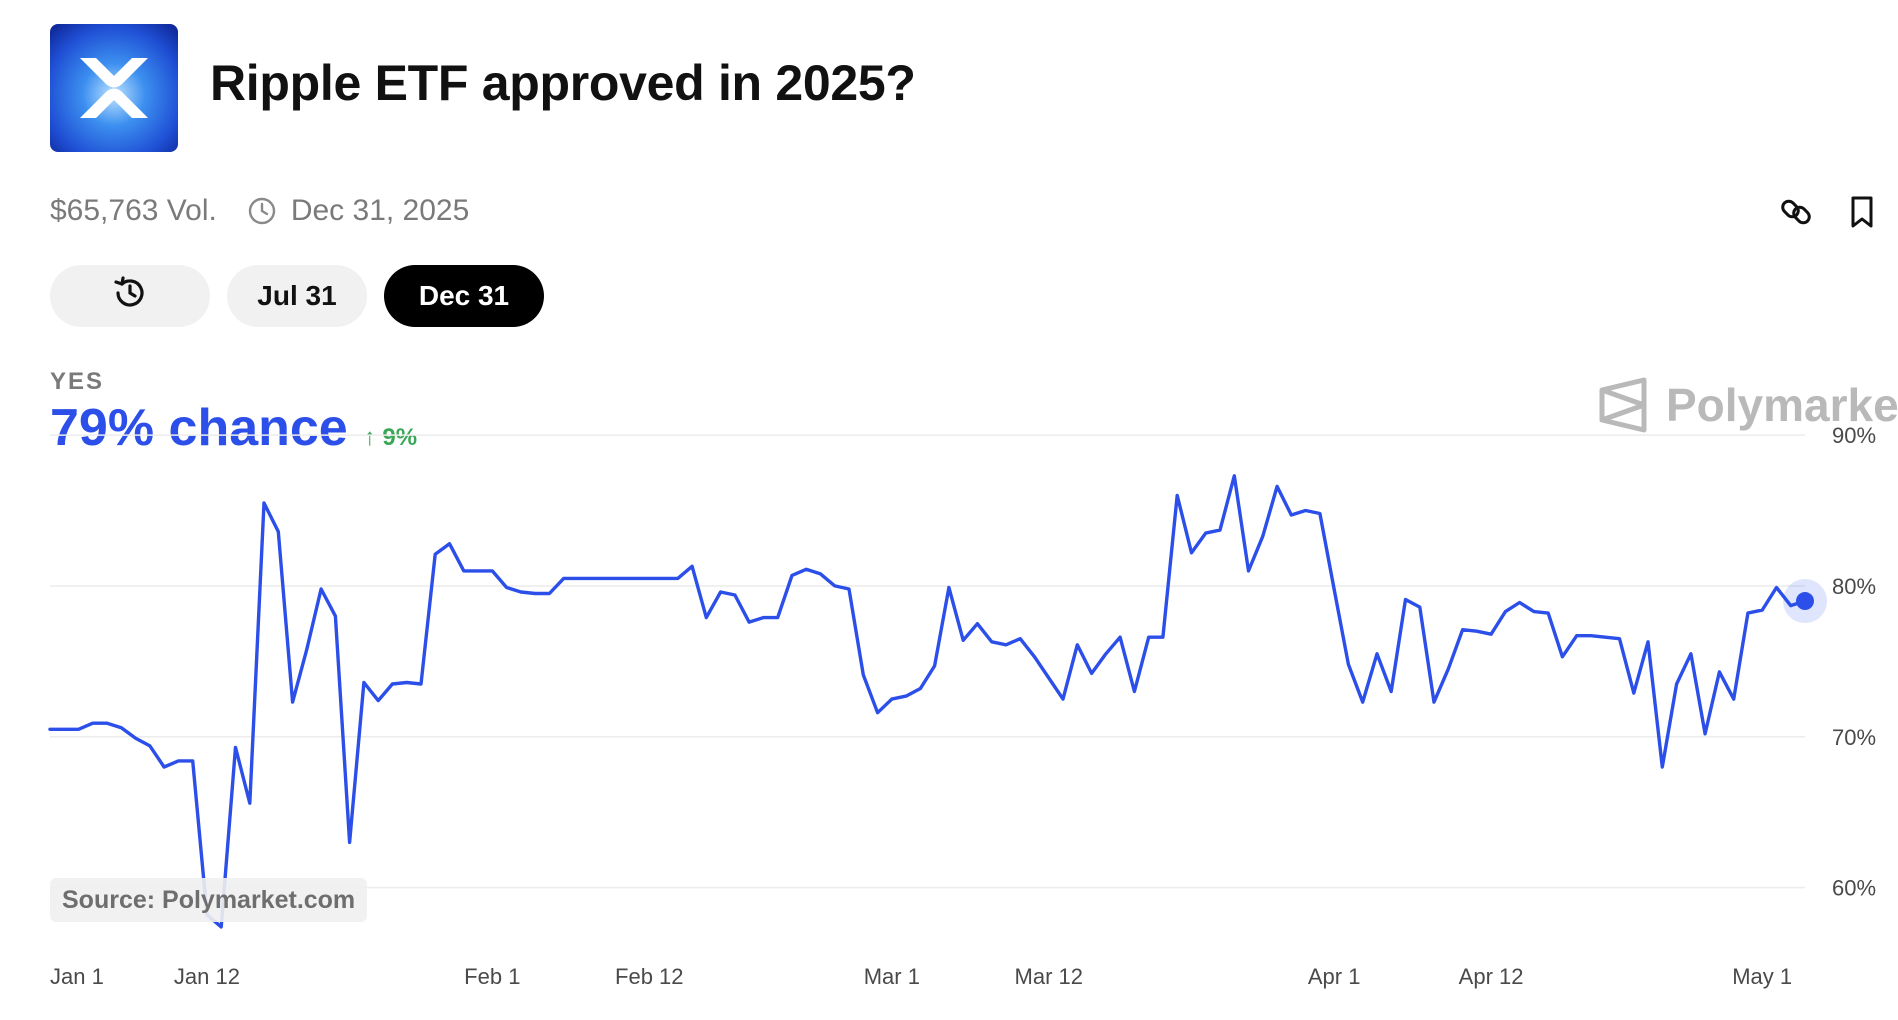  I want to click on market-title: Ripple ETF approved in 2025?, so click(563, 83).